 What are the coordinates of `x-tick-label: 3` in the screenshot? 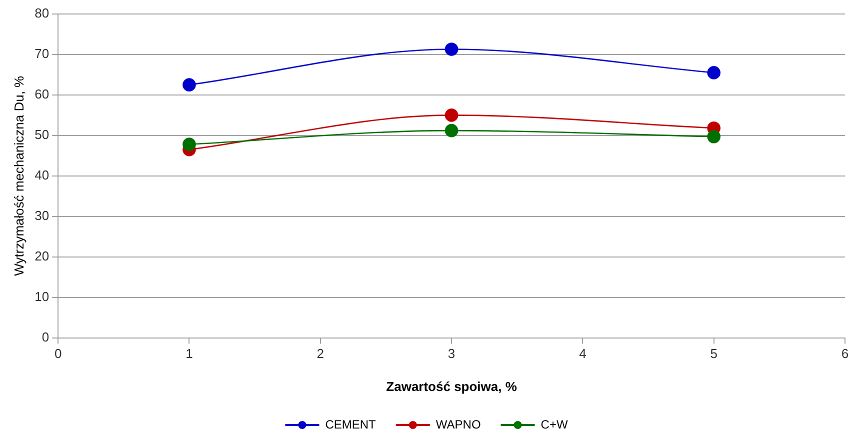 It's located at (452, 354).